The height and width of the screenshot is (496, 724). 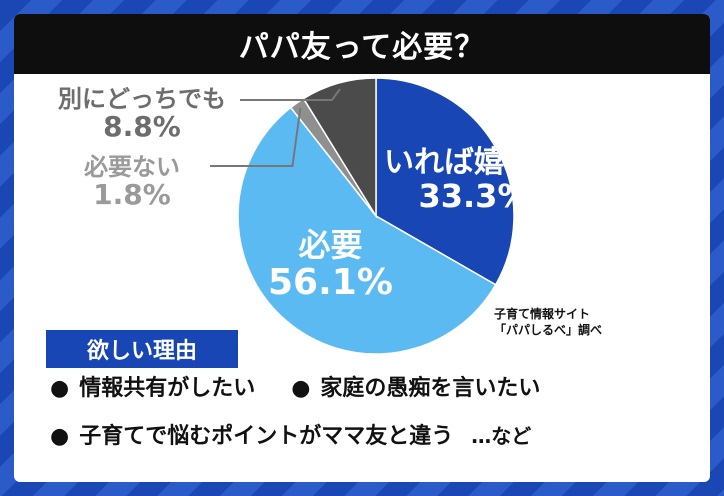 I want to click on slice-label-name: 別にどっちでも, so click(x=142, y=99).